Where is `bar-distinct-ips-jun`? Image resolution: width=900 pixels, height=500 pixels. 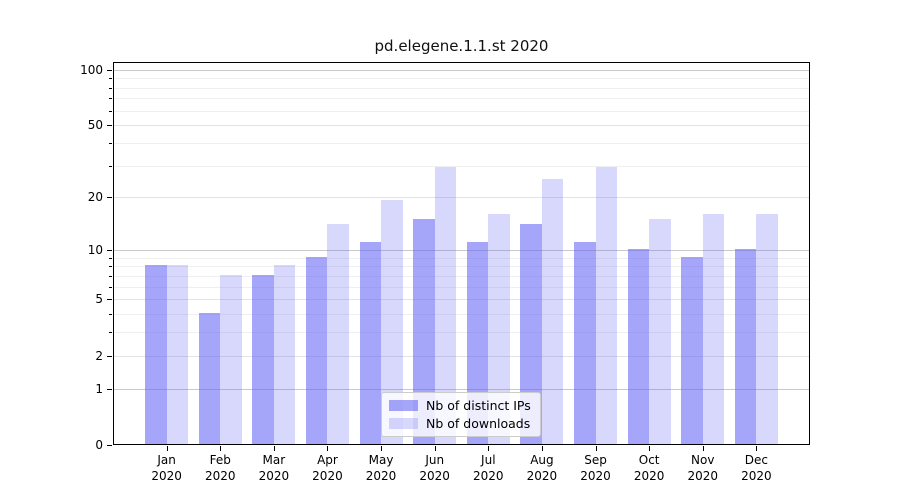 bar-distinct-ips-jun is located at coordinates (424, 331).